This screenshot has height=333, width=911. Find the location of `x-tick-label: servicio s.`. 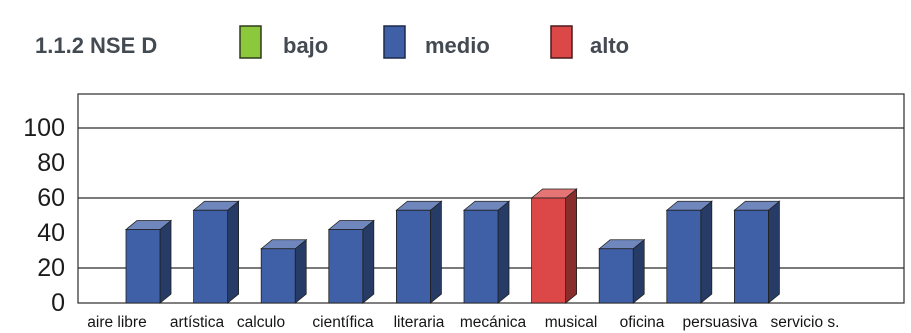

x-tick-label: servicio s. is located at coordinates (805, 322).